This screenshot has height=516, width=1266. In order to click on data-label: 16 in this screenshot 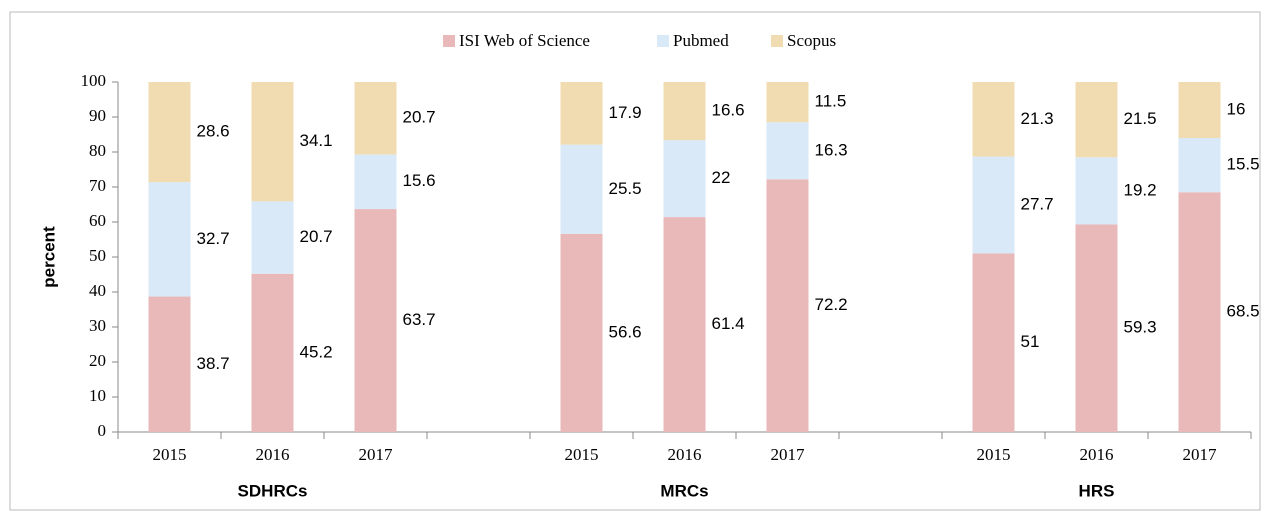, I will do `click(1236, 108)`.